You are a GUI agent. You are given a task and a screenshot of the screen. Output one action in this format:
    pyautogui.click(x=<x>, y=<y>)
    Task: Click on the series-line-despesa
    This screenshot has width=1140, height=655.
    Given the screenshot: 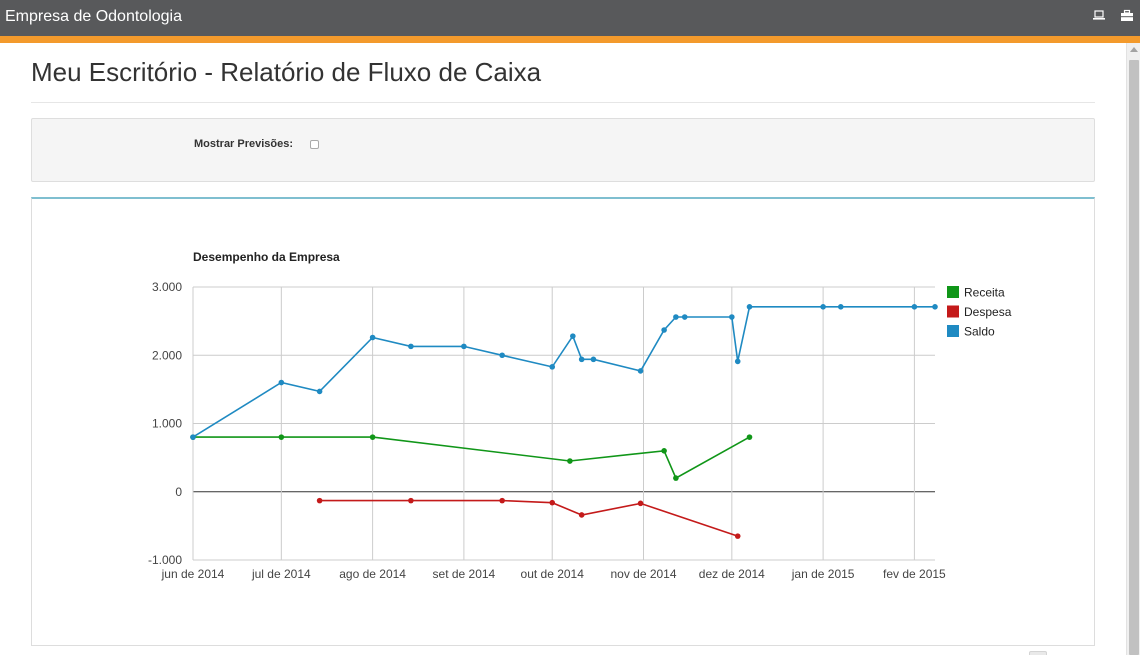 What is the action you would take?
    pyautogui.click(x=528, y=518)
    